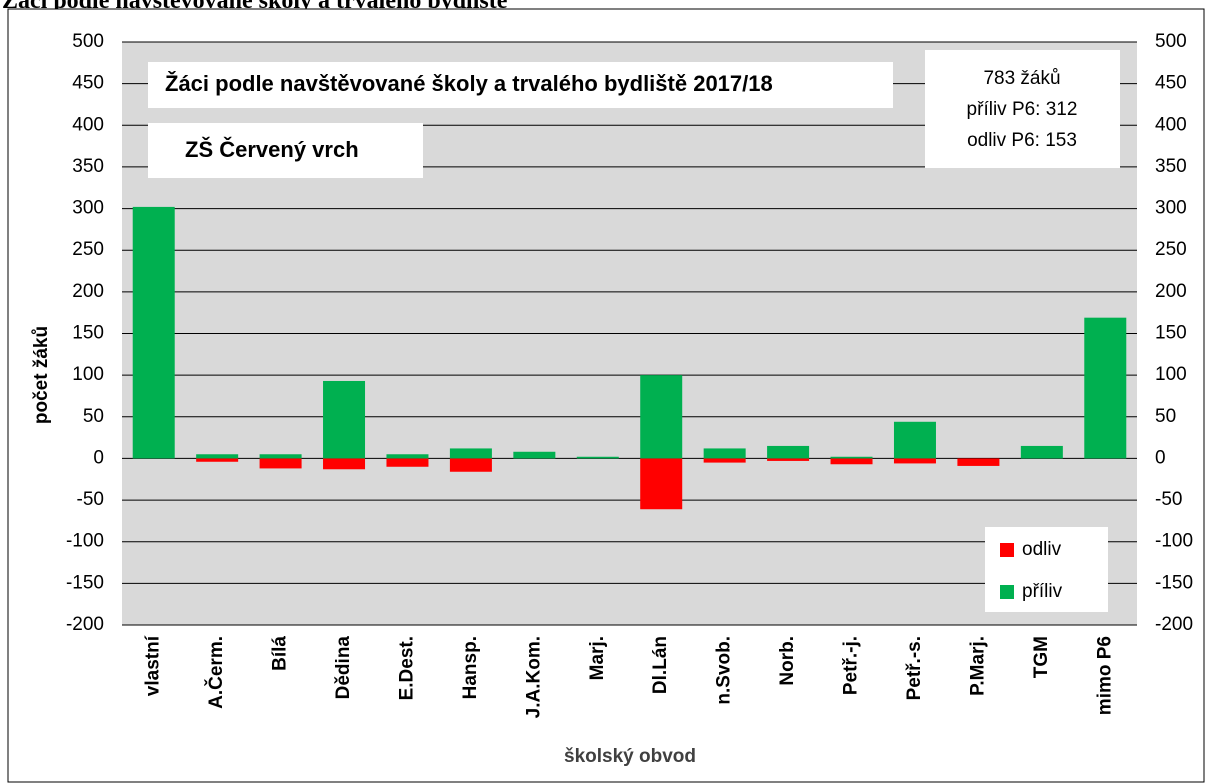 This screenshot has width=1206, height=783. What do you see at coordinates (1171, 208) in the screenshot?
I see `y2-tick-label: 300` at bounding box center [1171, 208].